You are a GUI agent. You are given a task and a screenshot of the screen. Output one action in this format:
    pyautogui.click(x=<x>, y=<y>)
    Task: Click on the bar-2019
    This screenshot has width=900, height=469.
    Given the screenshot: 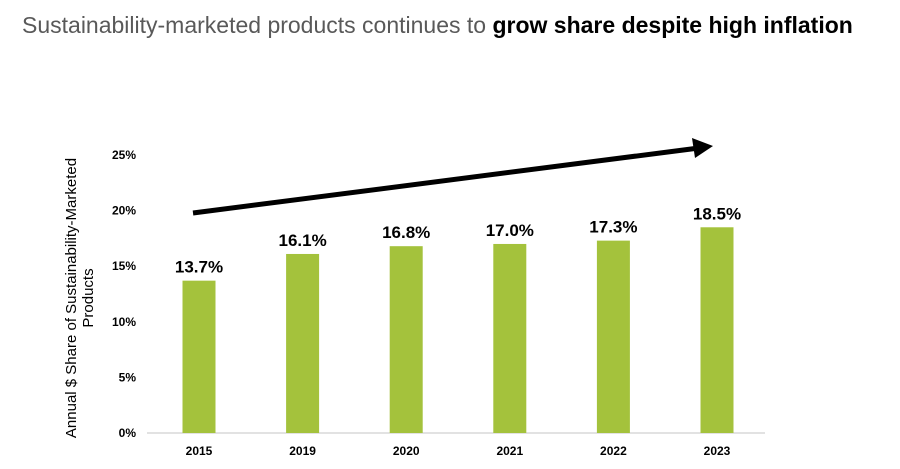 What is the action you would take?
    pyautogui.click(x=303, y=343)
    